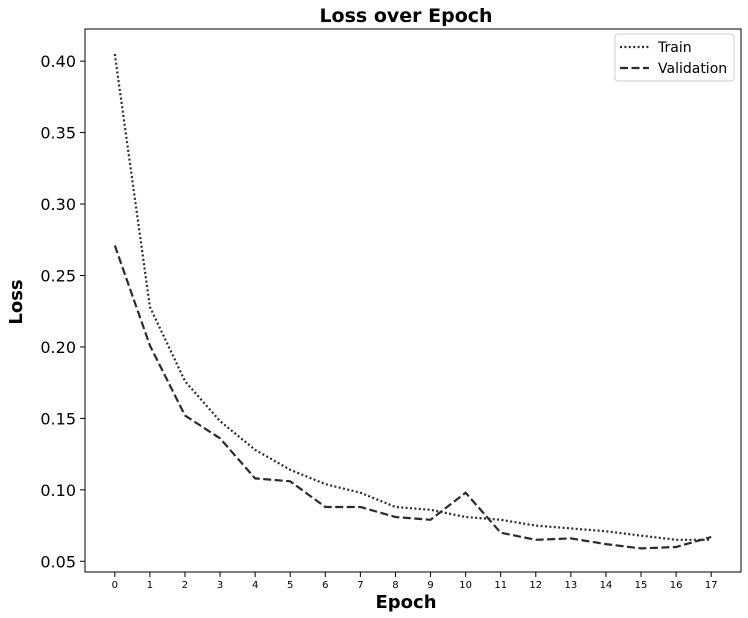  I want to click on legend-label-train: Train, so click(674, 48).